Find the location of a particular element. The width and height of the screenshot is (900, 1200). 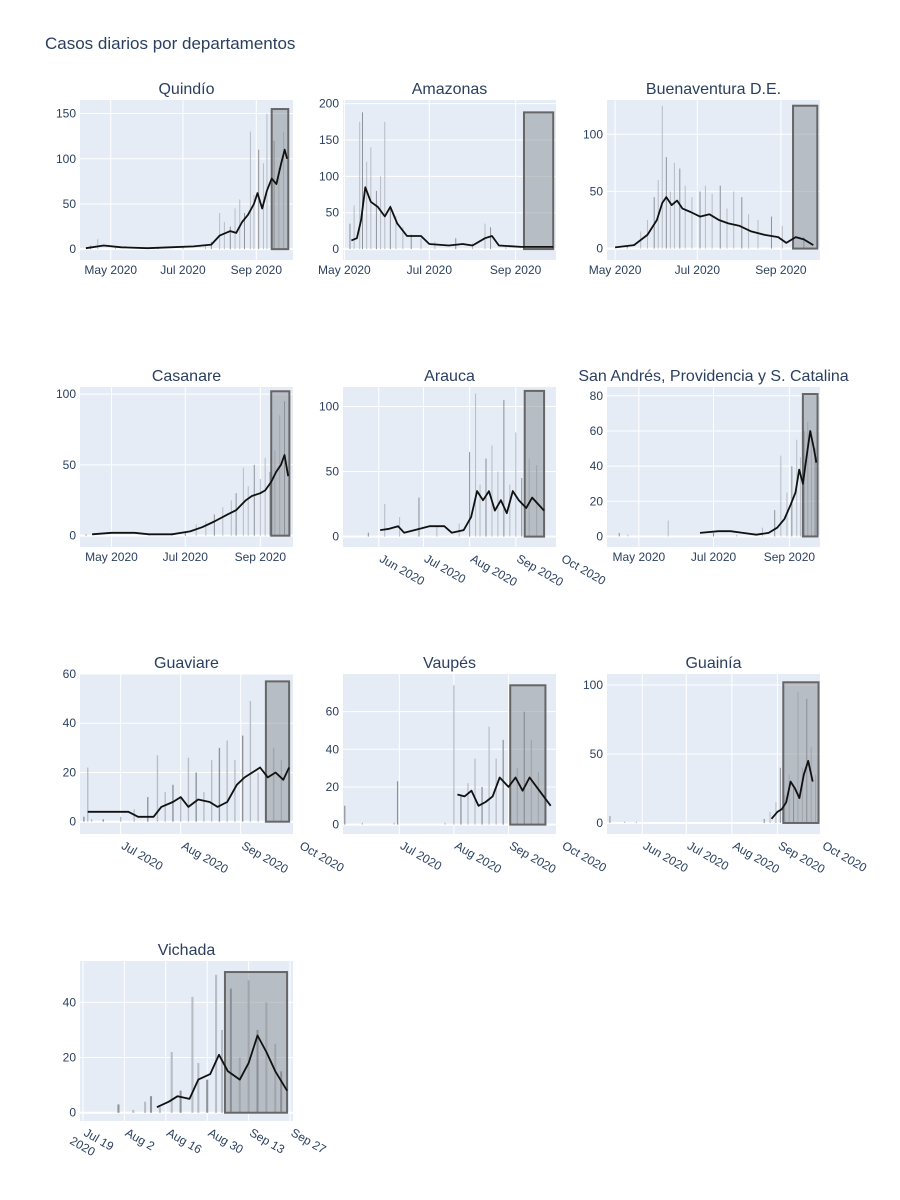

subplot-title: Buenaventura D.E. is located at coordinates (713, 89).